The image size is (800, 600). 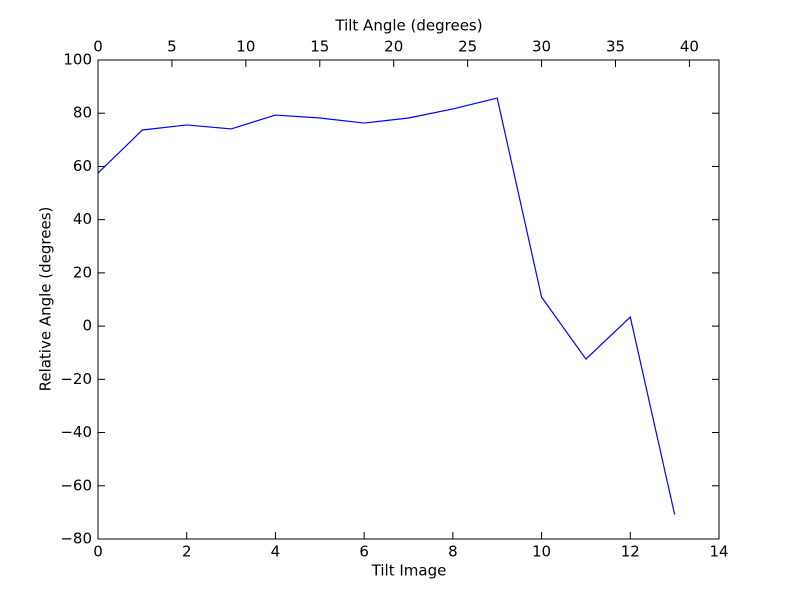 I want to click on x-tick-label: 12, so click(x=630, y=552).